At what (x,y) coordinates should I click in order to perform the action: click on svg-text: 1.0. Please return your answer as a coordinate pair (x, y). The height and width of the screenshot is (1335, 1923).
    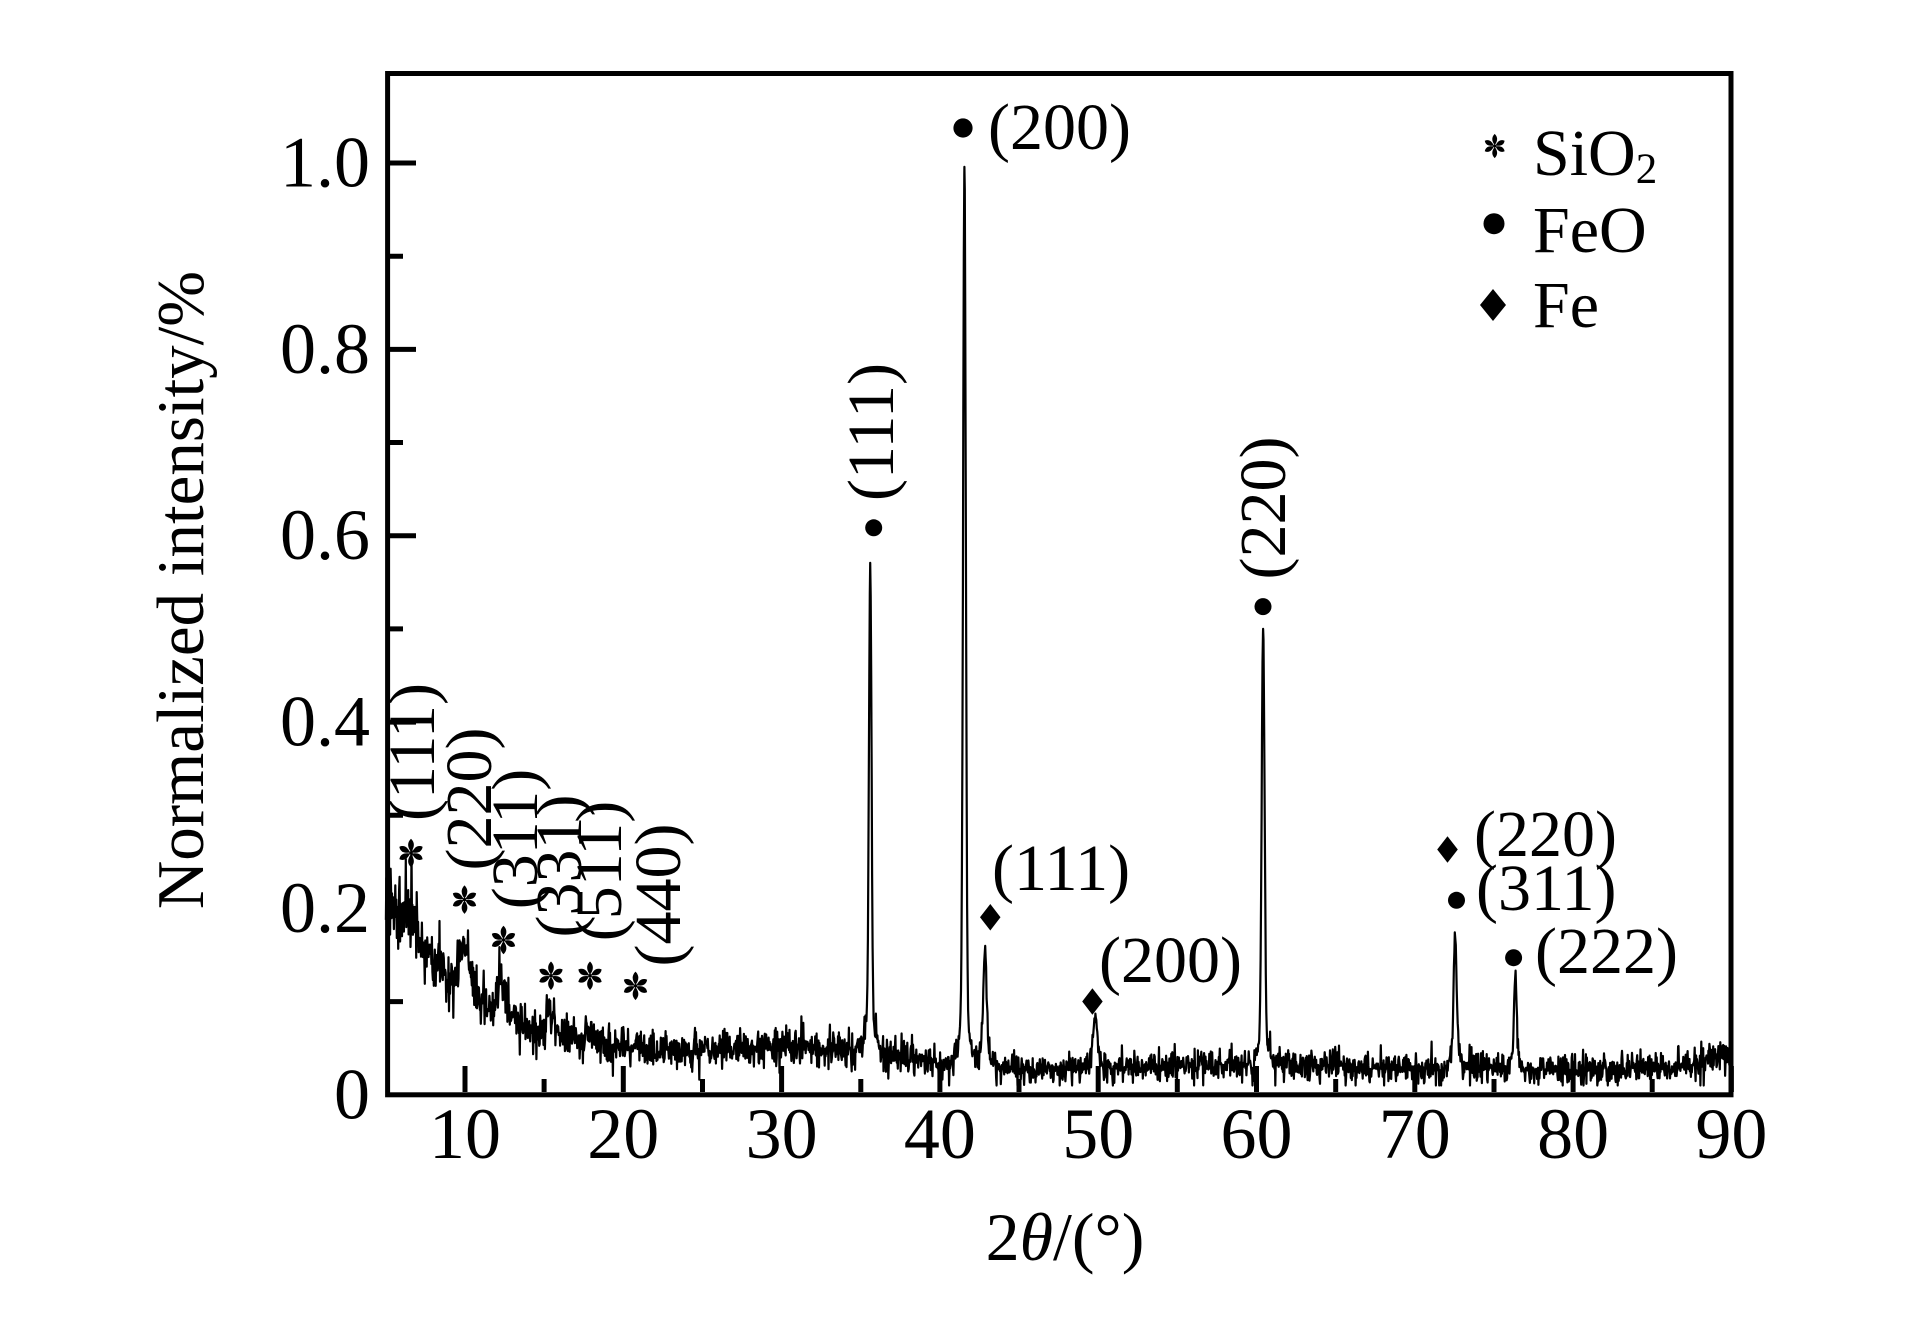
    Looking at the image, I should click on (325, 163).